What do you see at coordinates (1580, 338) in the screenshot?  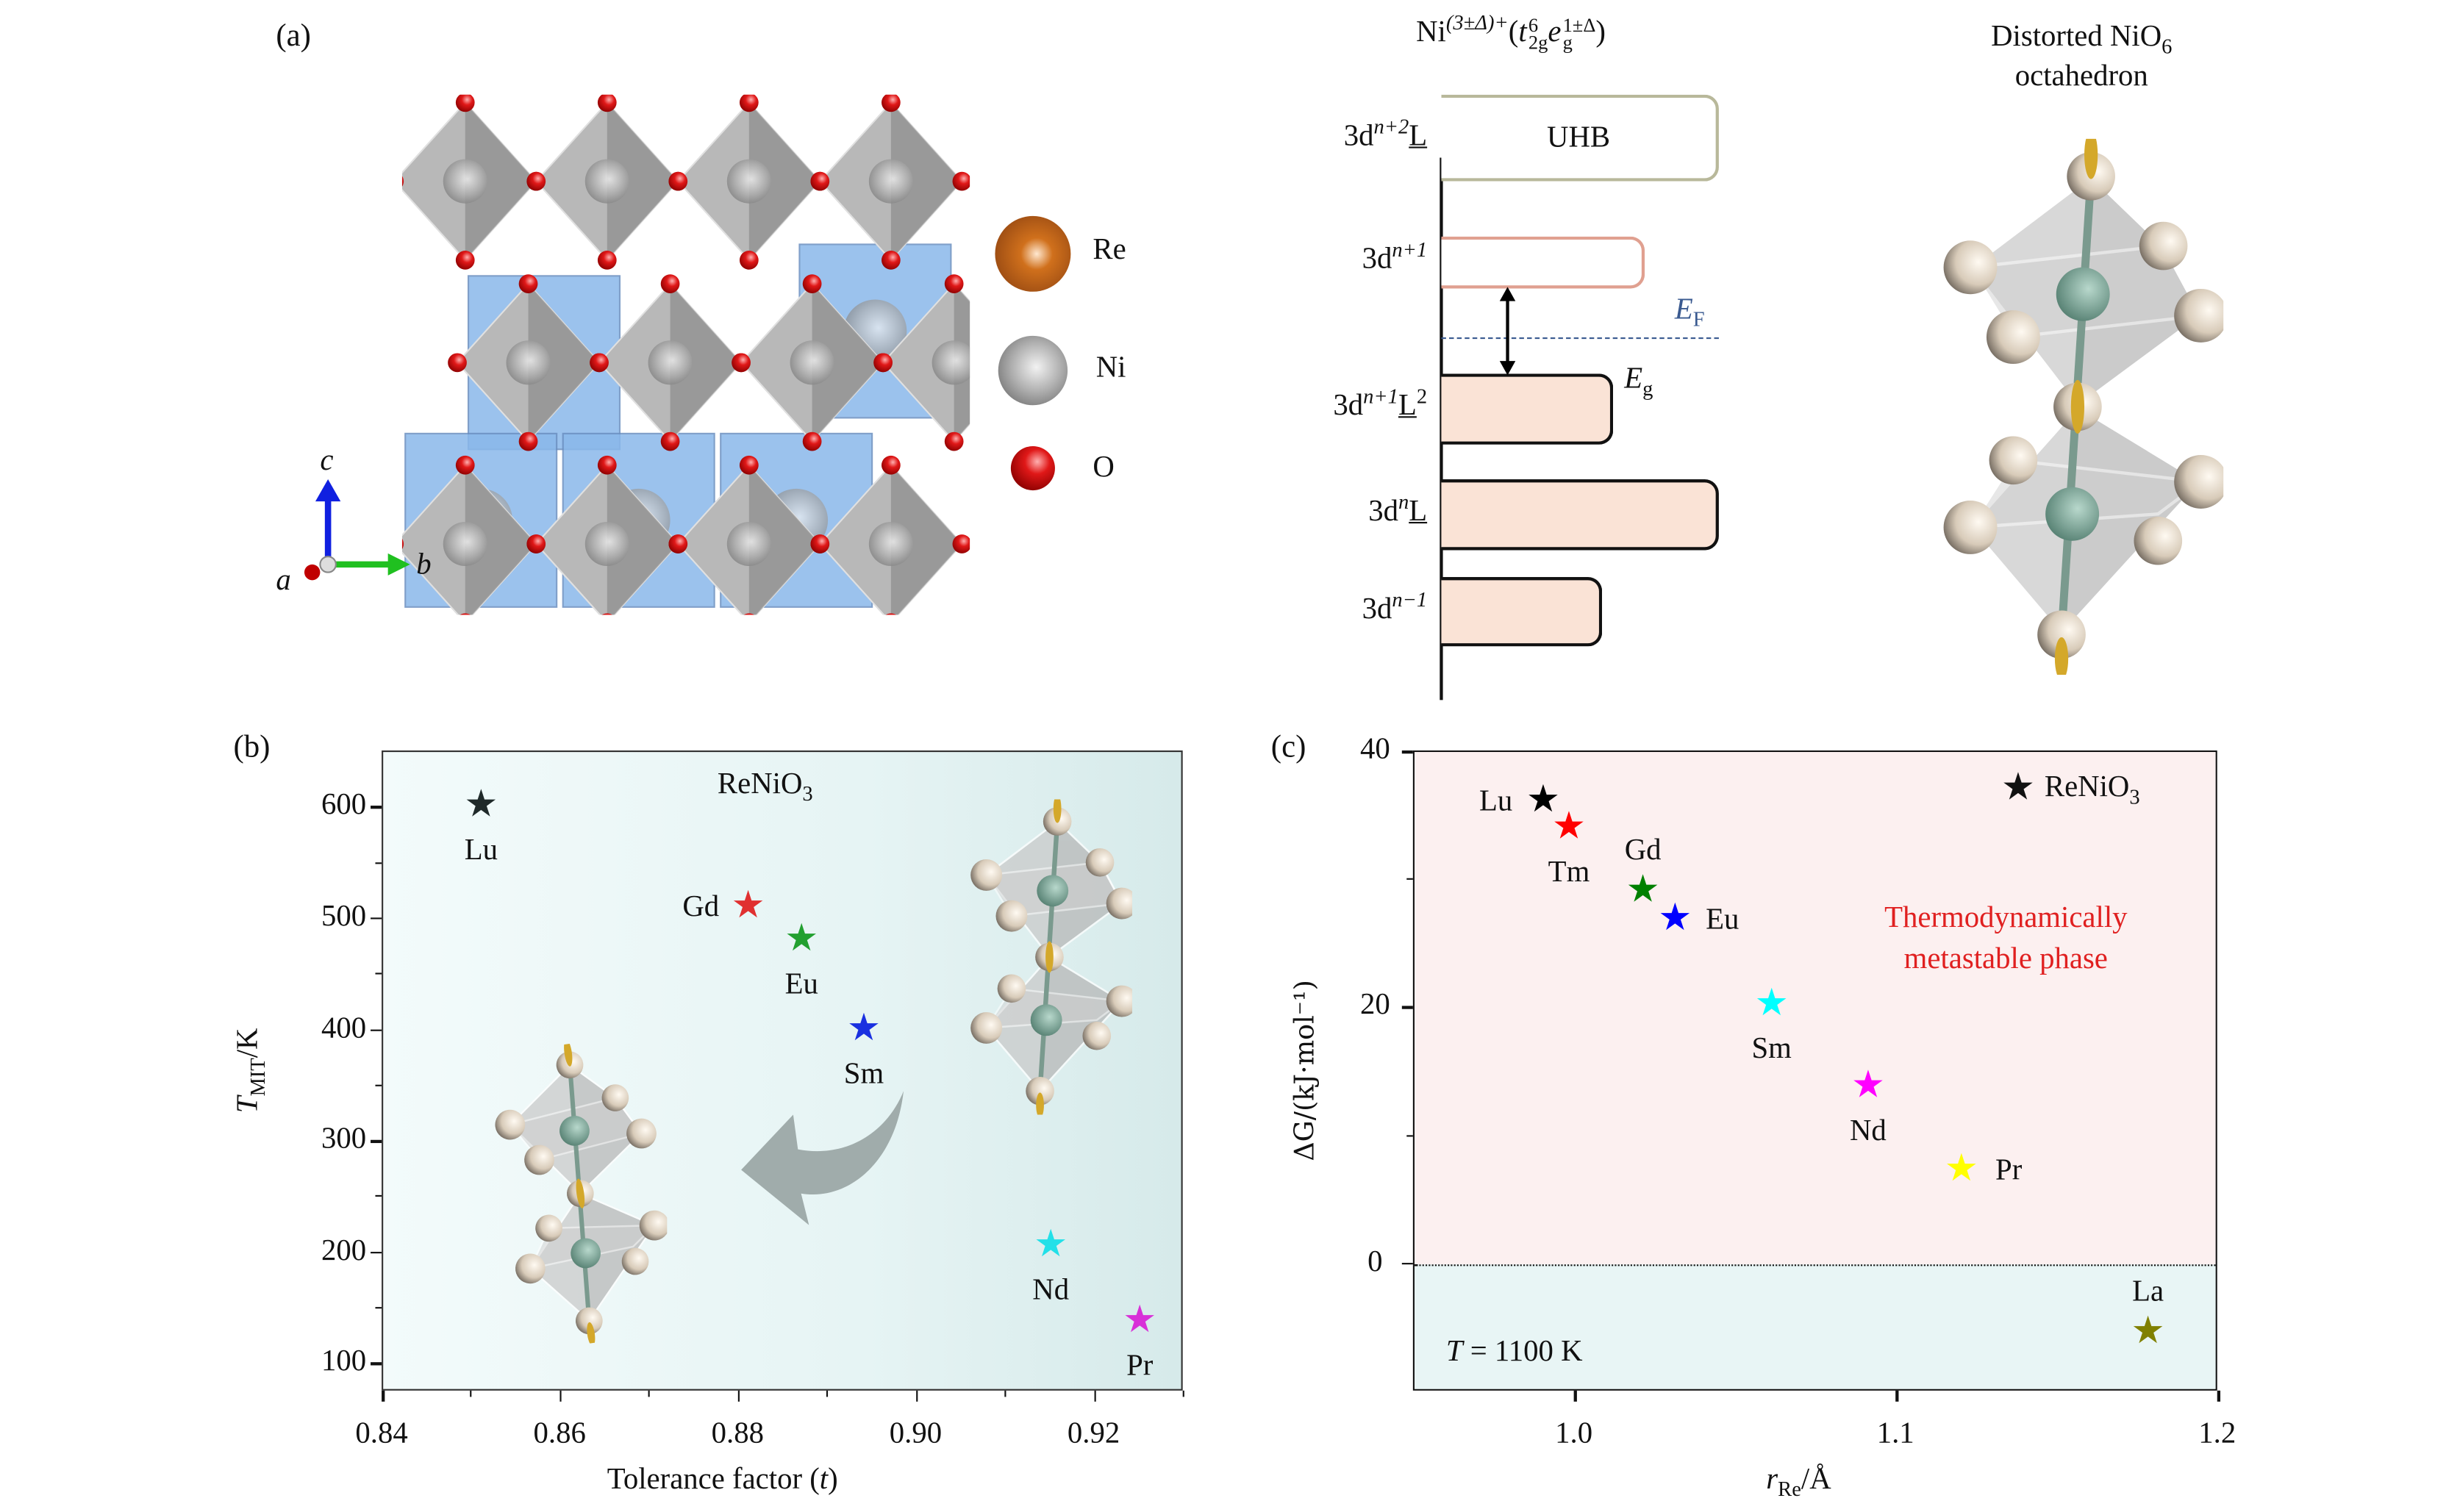 I see `fermi-level-line` at bounding box center [1580, 338].